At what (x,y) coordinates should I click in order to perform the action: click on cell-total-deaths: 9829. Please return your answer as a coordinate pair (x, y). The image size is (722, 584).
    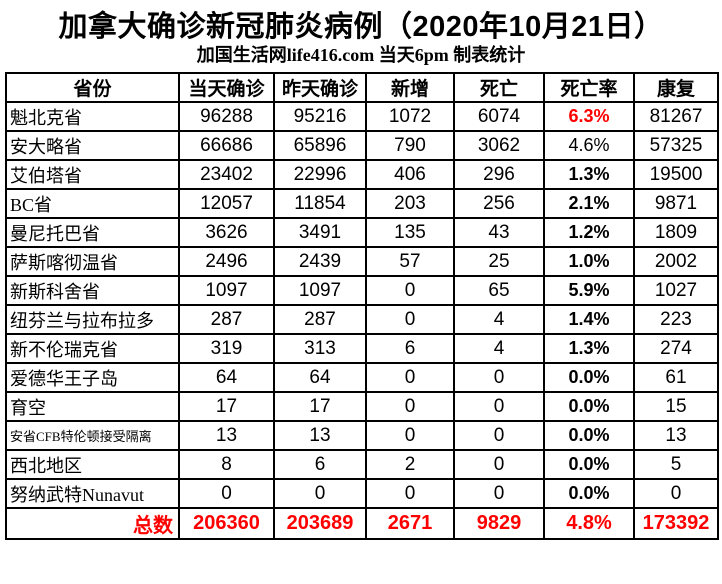
    Looking at the image, I should click on (499, 523).